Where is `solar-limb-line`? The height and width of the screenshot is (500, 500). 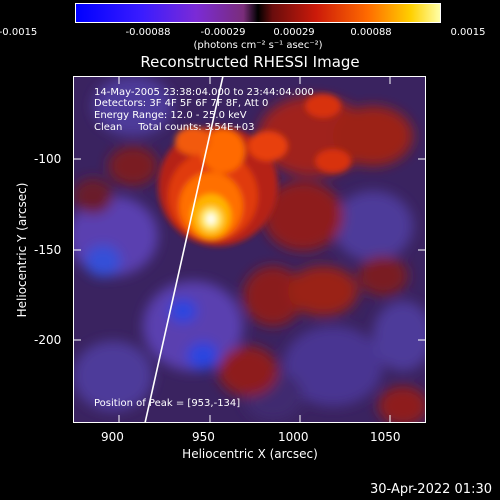
solar-limb-line is located at coordinates (184, 249).